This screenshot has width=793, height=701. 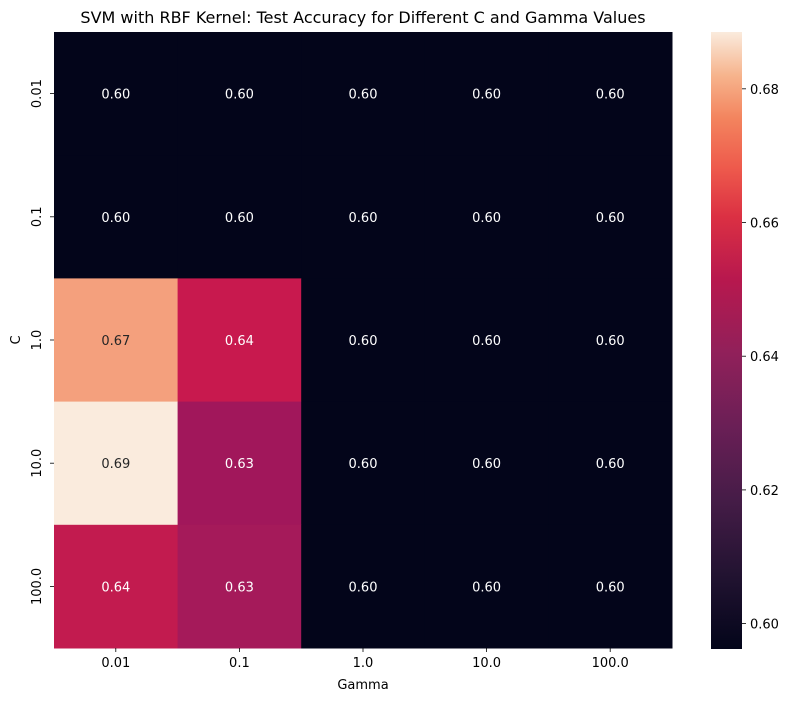 I want to click on x-tick-label: 1.0, so click(x=363, y=663).